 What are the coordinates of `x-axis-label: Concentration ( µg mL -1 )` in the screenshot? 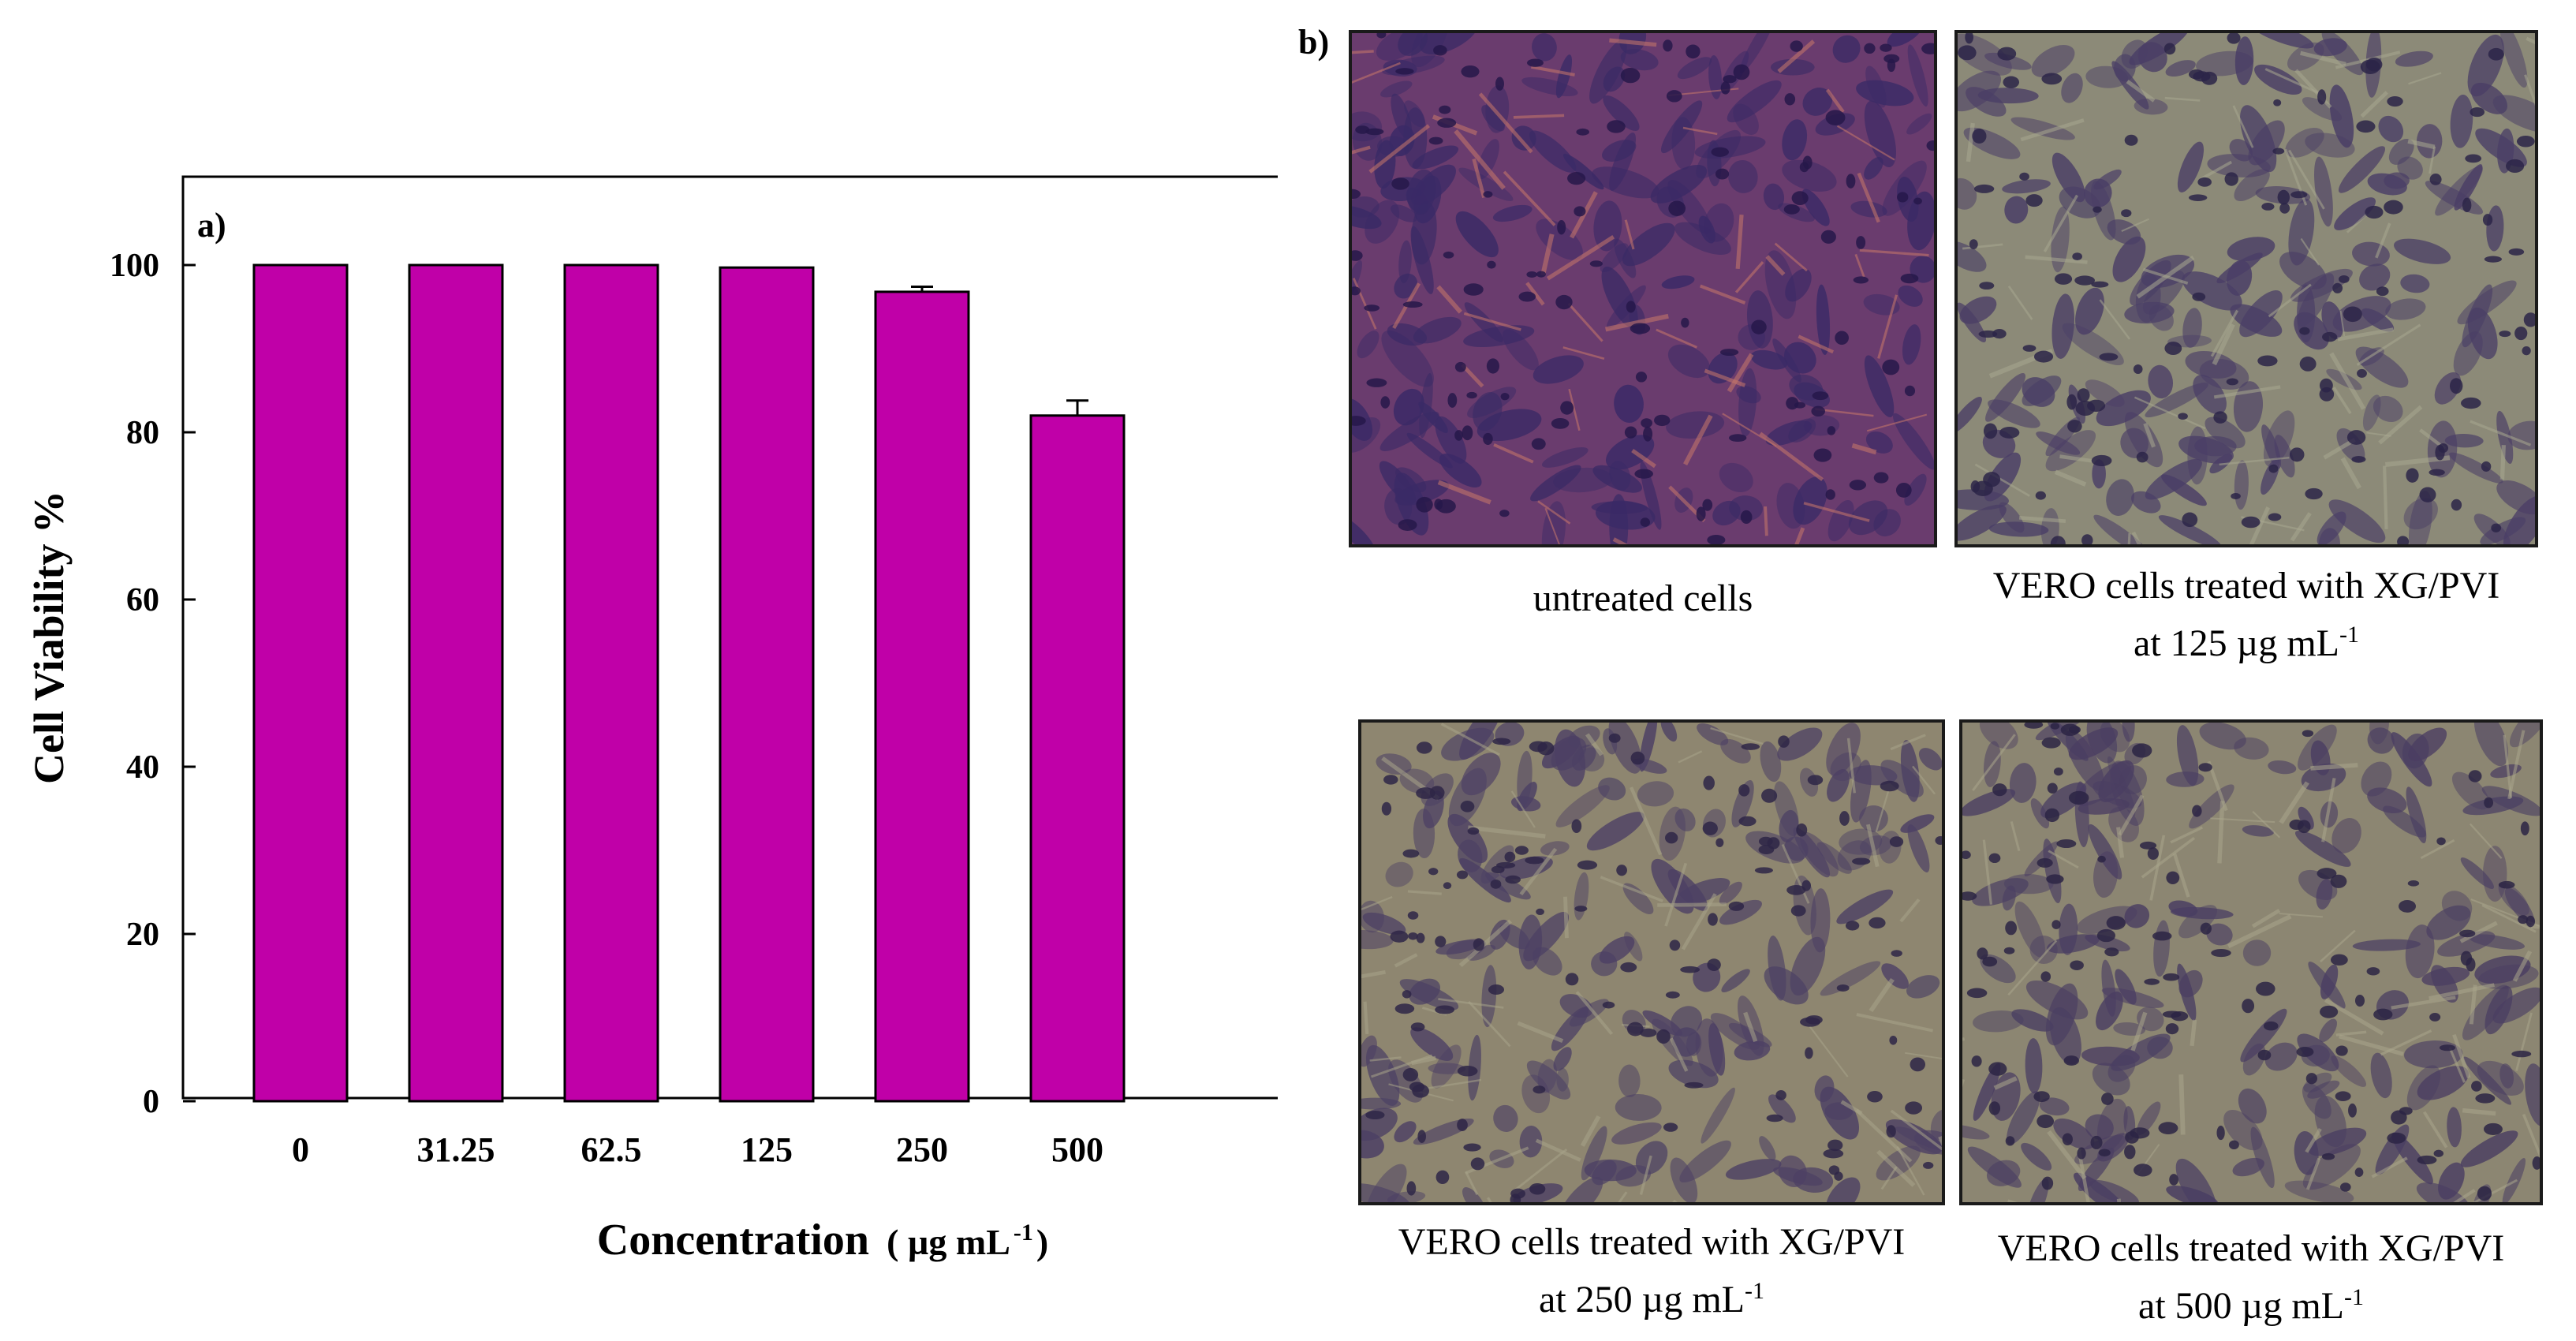 It's located at (822, 1240).